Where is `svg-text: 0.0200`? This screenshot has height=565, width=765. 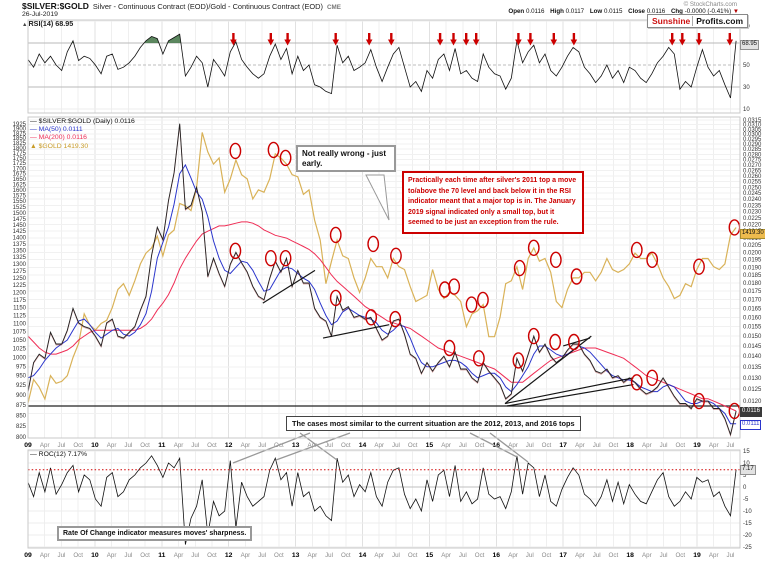 svg-text: 0.0200 is located at coordinates (752, 253).